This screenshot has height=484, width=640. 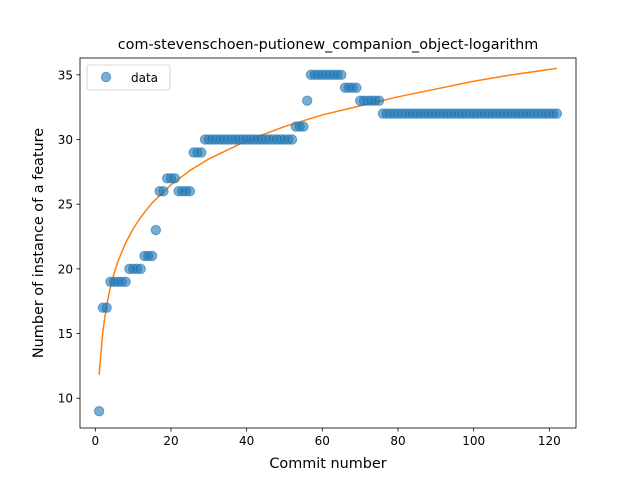 What do you see at coordinates (327, 464) in the screenshot?
I see `x-axis-label: Commit number` at bounding box center [327, 464].